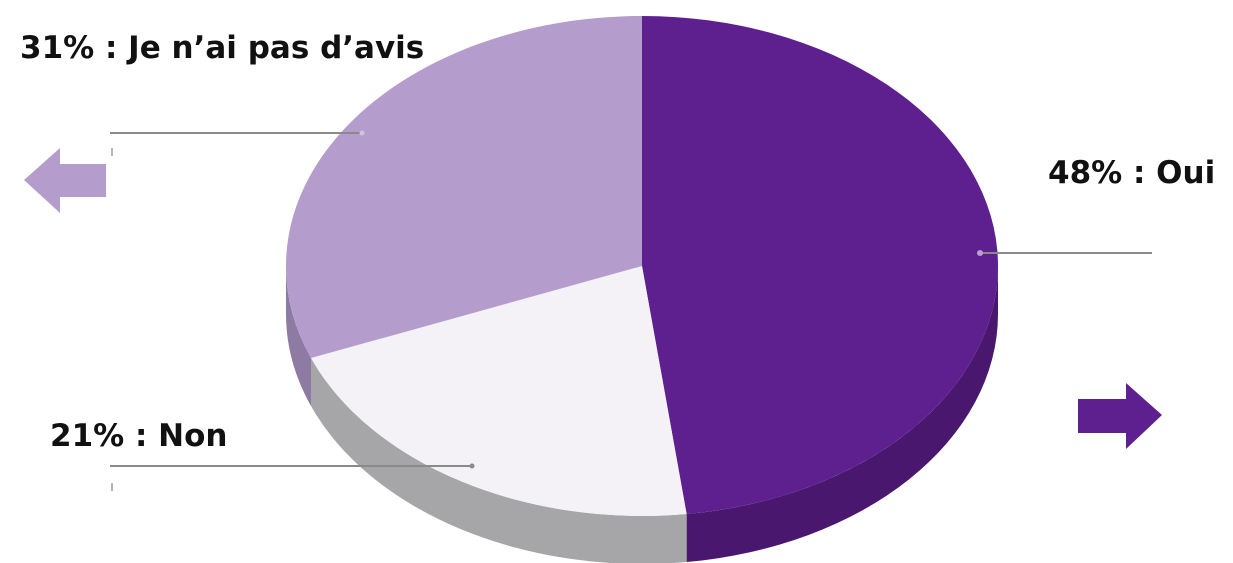 The height and width of the screenshot is (563, 1233). What do you see at coordinates (980, 253) in the screenshot?
I see `leader-dot-oui` at bounding box center [980, 253].